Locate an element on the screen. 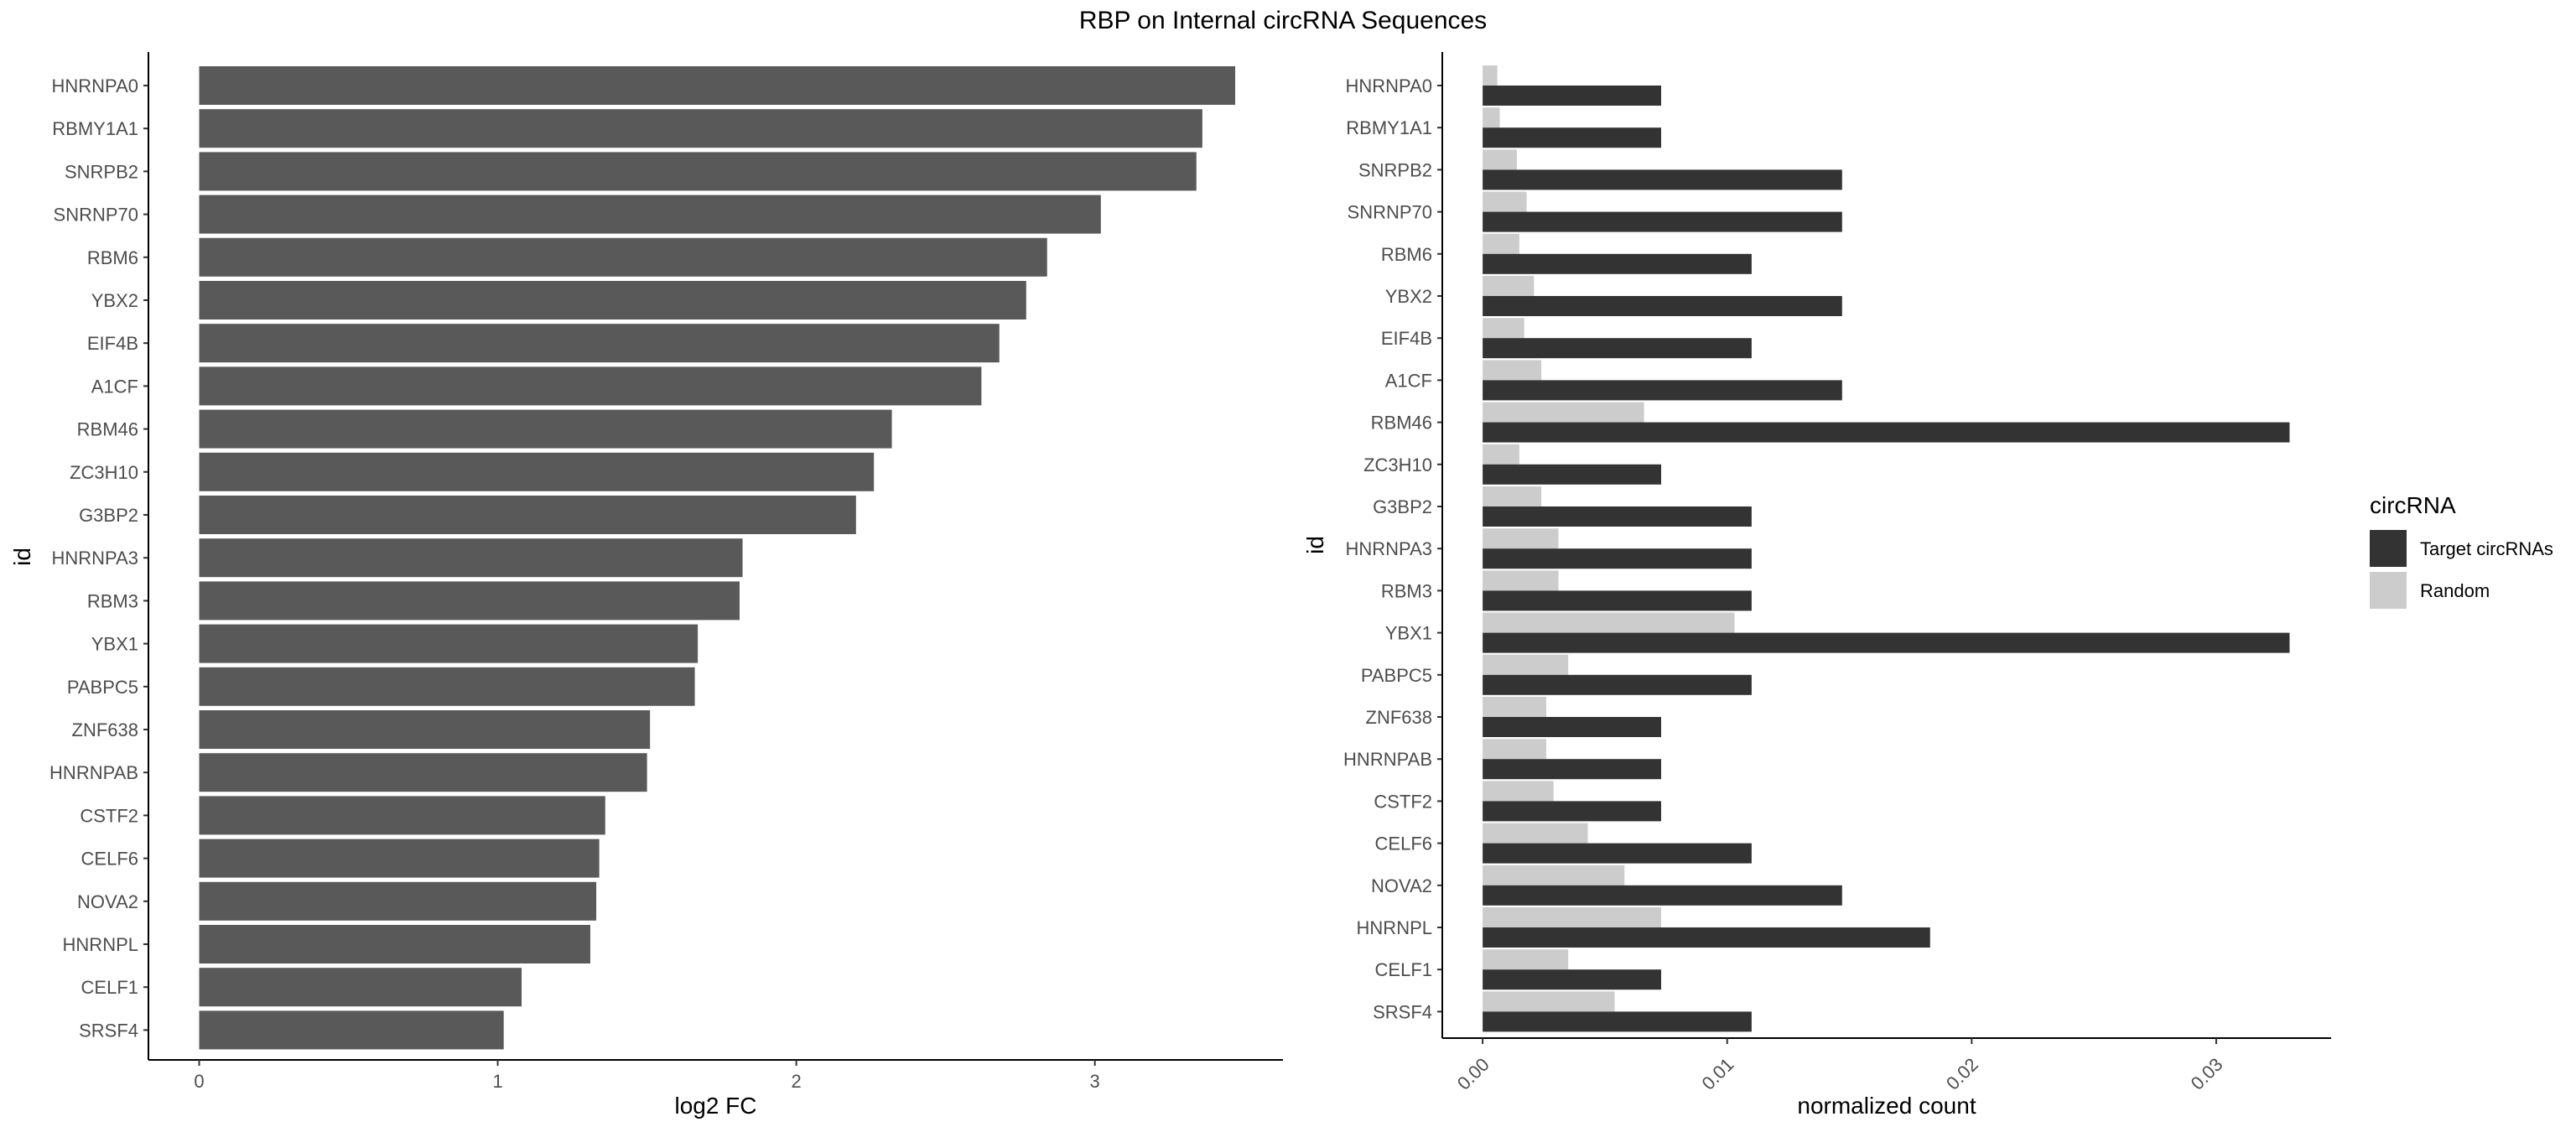 The width and height of the screenshot is (2576, 1127). bar-random-celf6 is located at coordinates (1535, 833).